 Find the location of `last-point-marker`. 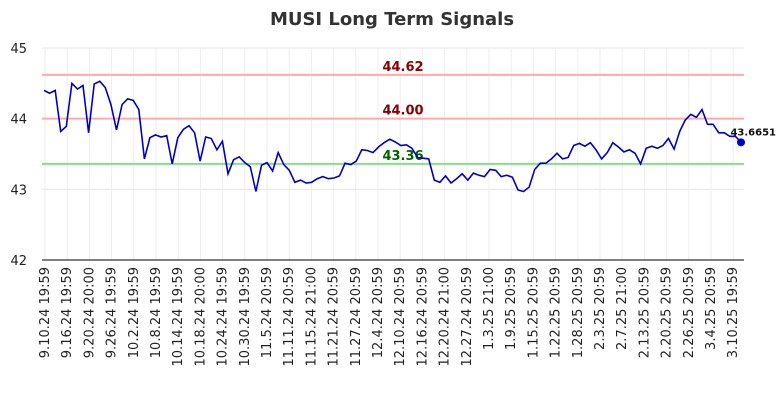

last-point-marker is located at coordinates (741, 142).